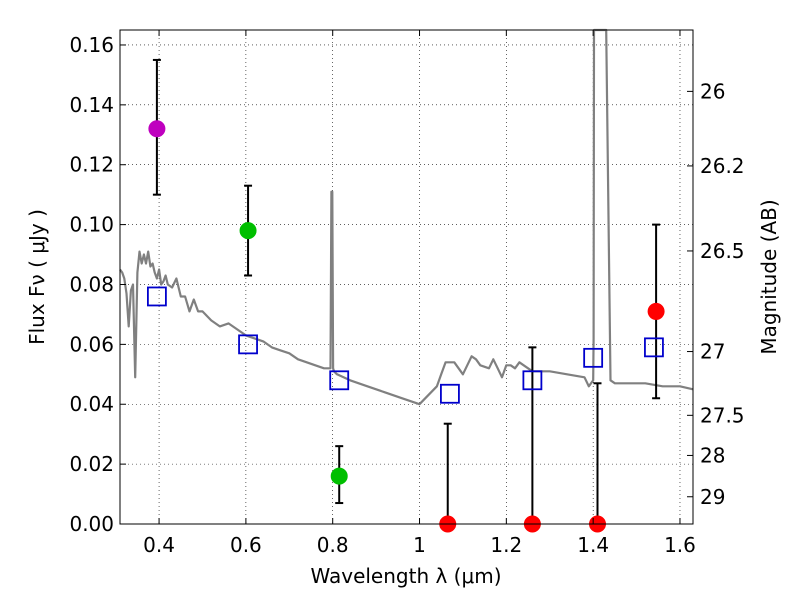 The image size is (800, 600). Describe the element at coordinates (722, 166) in the screenshot. I see `y2-tick-label: 26.2` at that location.